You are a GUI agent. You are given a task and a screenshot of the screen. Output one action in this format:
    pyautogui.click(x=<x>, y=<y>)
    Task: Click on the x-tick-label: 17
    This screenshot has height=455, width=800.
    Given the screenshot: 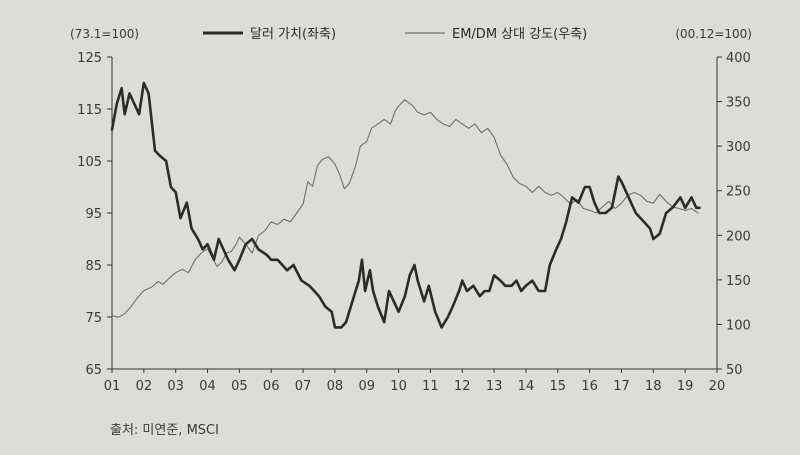 What is the action you would take?
    pyautogui.click(x=621, y=386)
    